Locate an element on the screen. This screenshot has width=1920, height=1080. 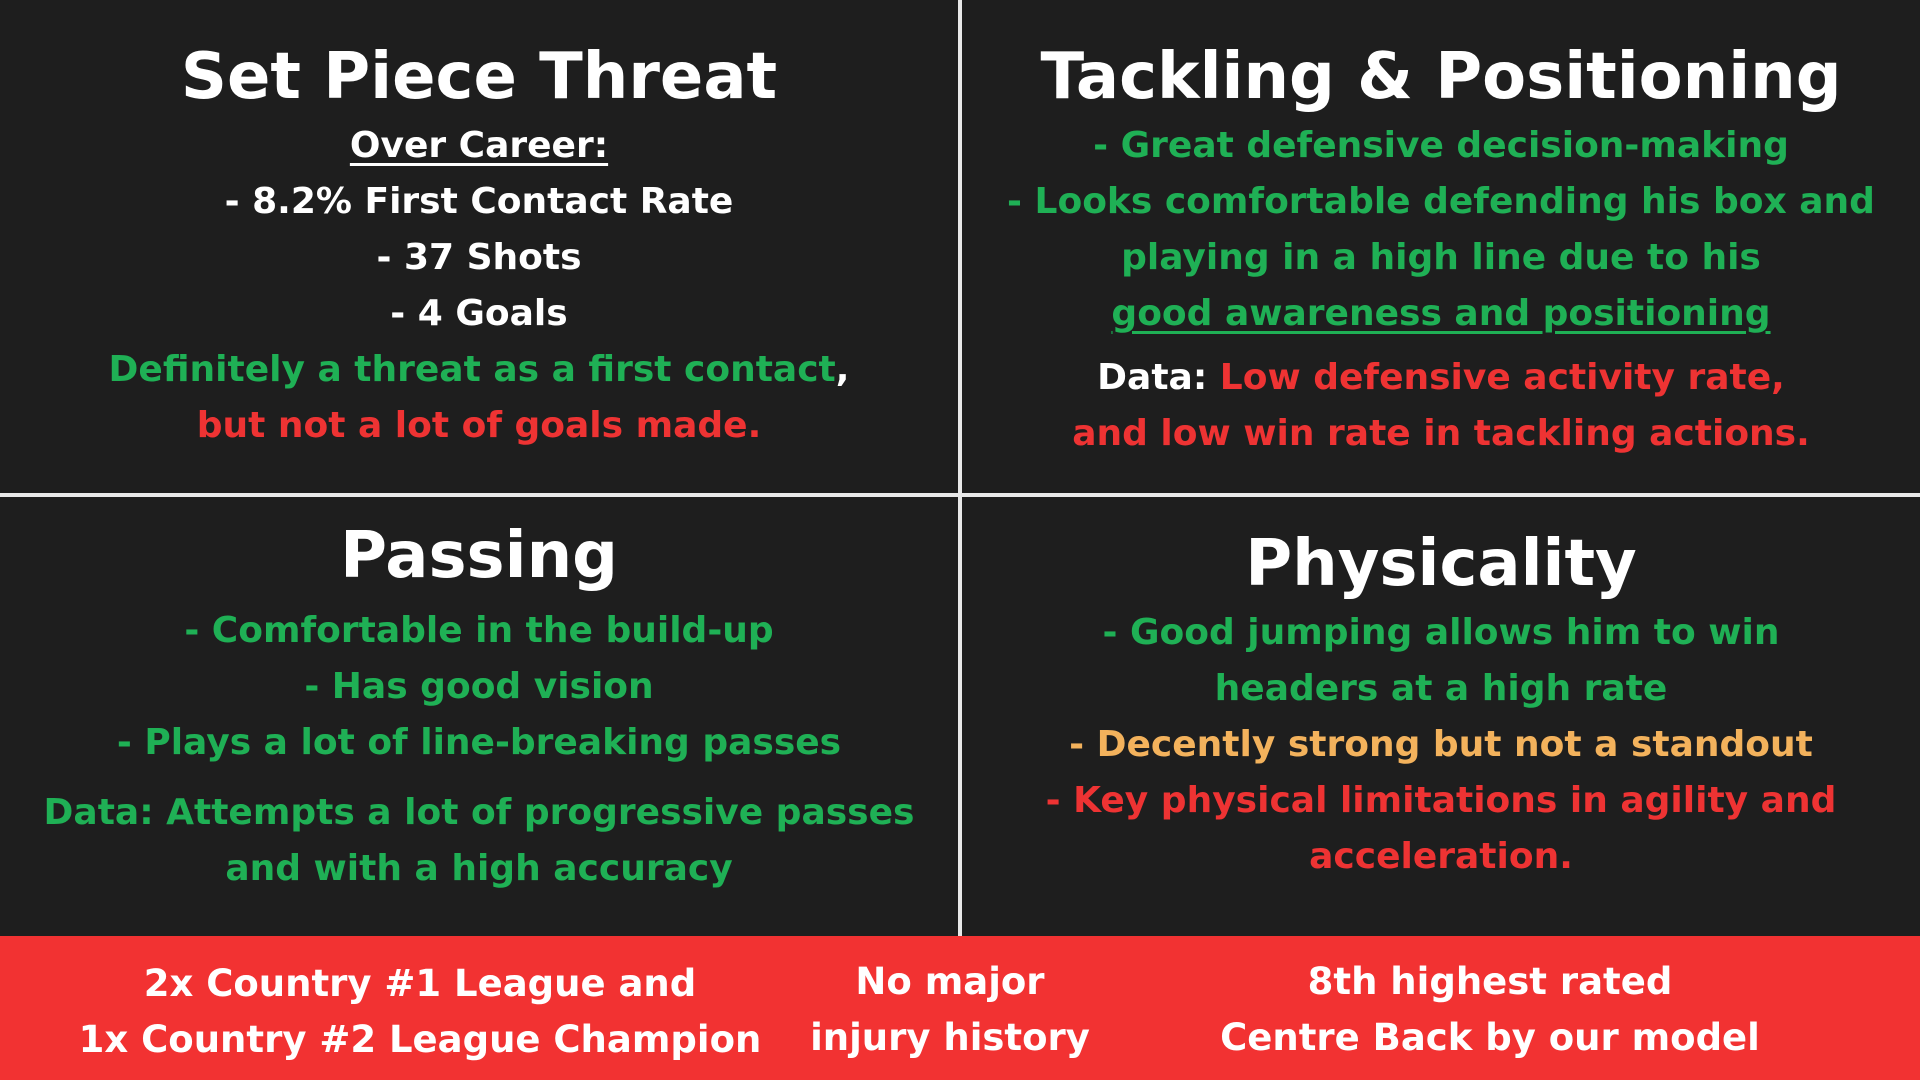
tackling-line: good awareness and positioning is located at coordinates (1441, 313).